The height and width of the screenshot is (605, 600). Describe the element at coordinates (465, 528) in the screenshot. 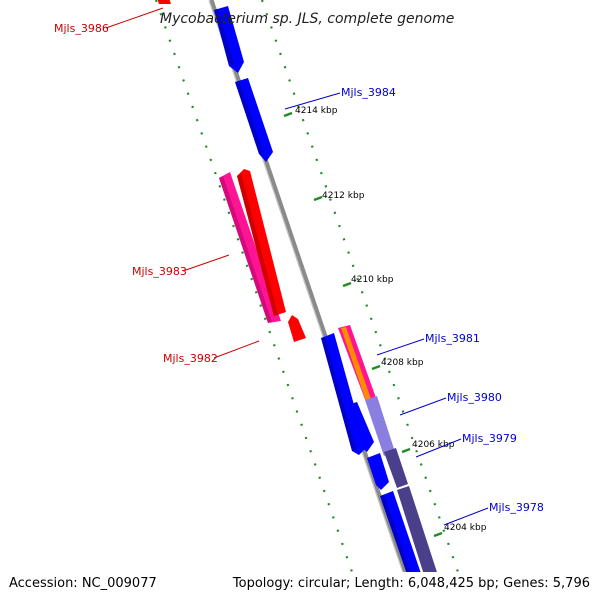

I see `kbp-label-4204: 4204 kbp` at that location.